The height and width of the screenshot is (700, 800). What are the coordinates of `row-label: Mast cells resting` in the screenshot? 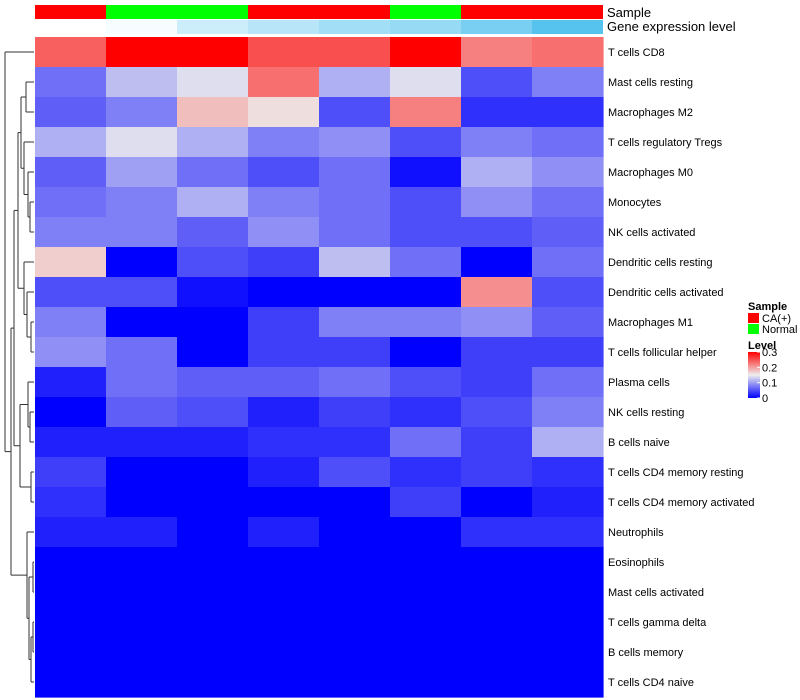 It's located at (650, 83).